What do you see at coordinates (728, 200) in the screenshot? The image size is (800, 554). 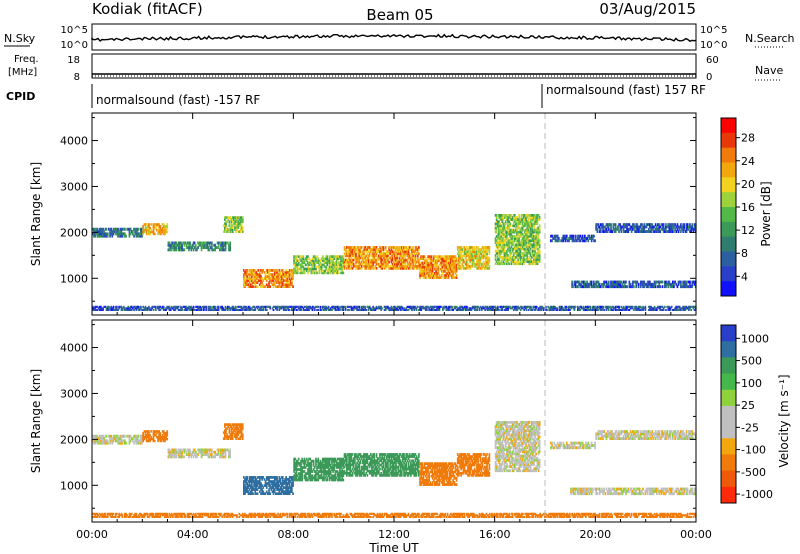 I see `colorbar-swatch` at bounding box center [728, 200].